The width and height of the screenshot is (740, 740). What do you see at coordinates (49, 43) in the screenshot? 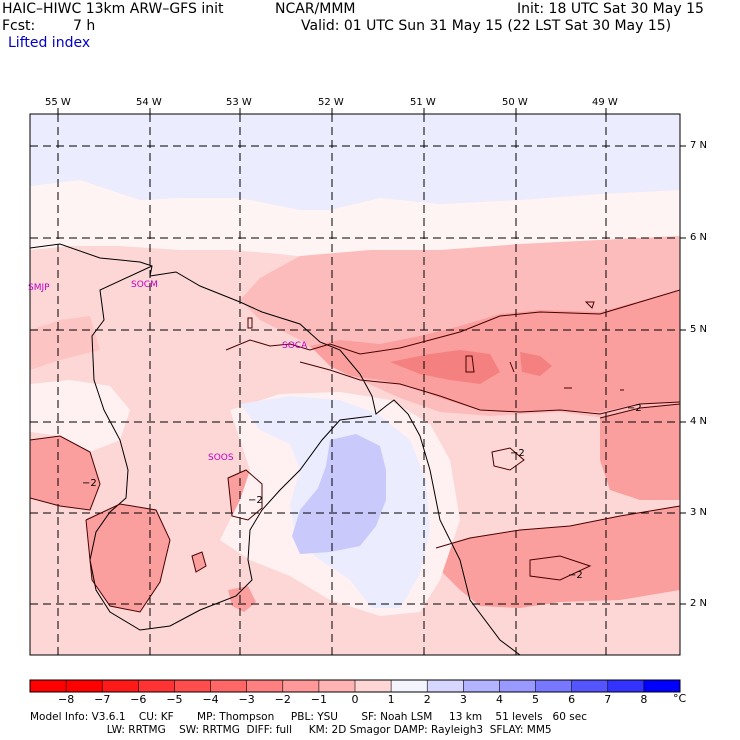
I see `field-name: Lifted index` at bounding box center [49, 43].